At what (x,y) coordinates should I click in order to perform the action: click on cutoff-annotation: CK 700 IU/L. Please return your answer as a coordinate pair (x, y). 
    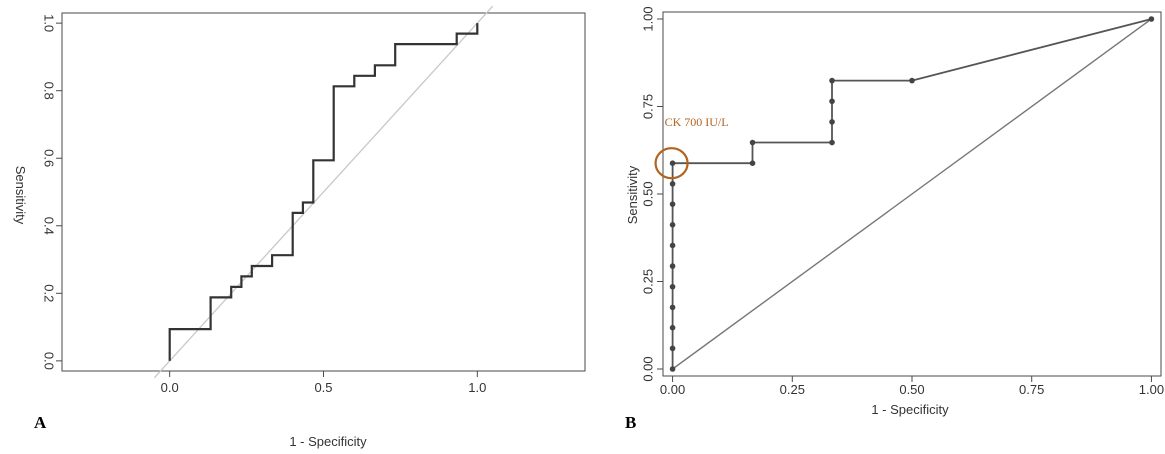
    Looking at the image, I should click on (697, 122).